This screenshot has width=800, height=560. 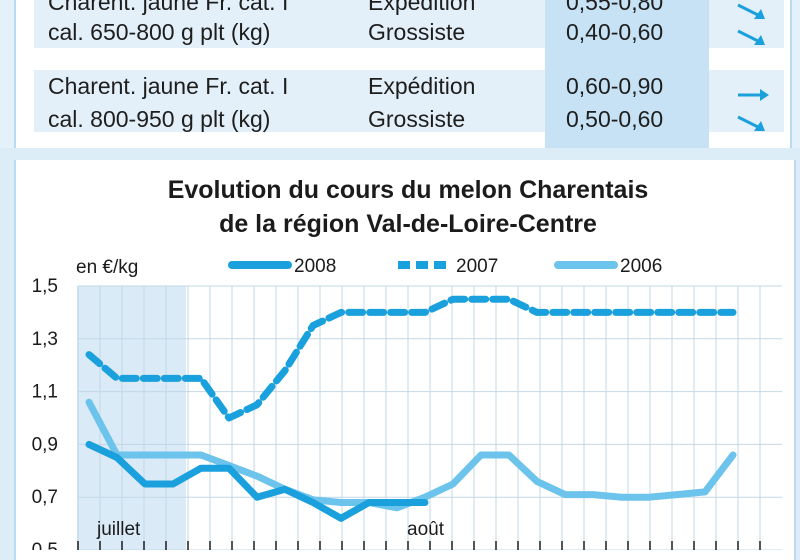 I want to click on product-label: cal. 650-800 g plt (kg), so click(x=159, y=32).